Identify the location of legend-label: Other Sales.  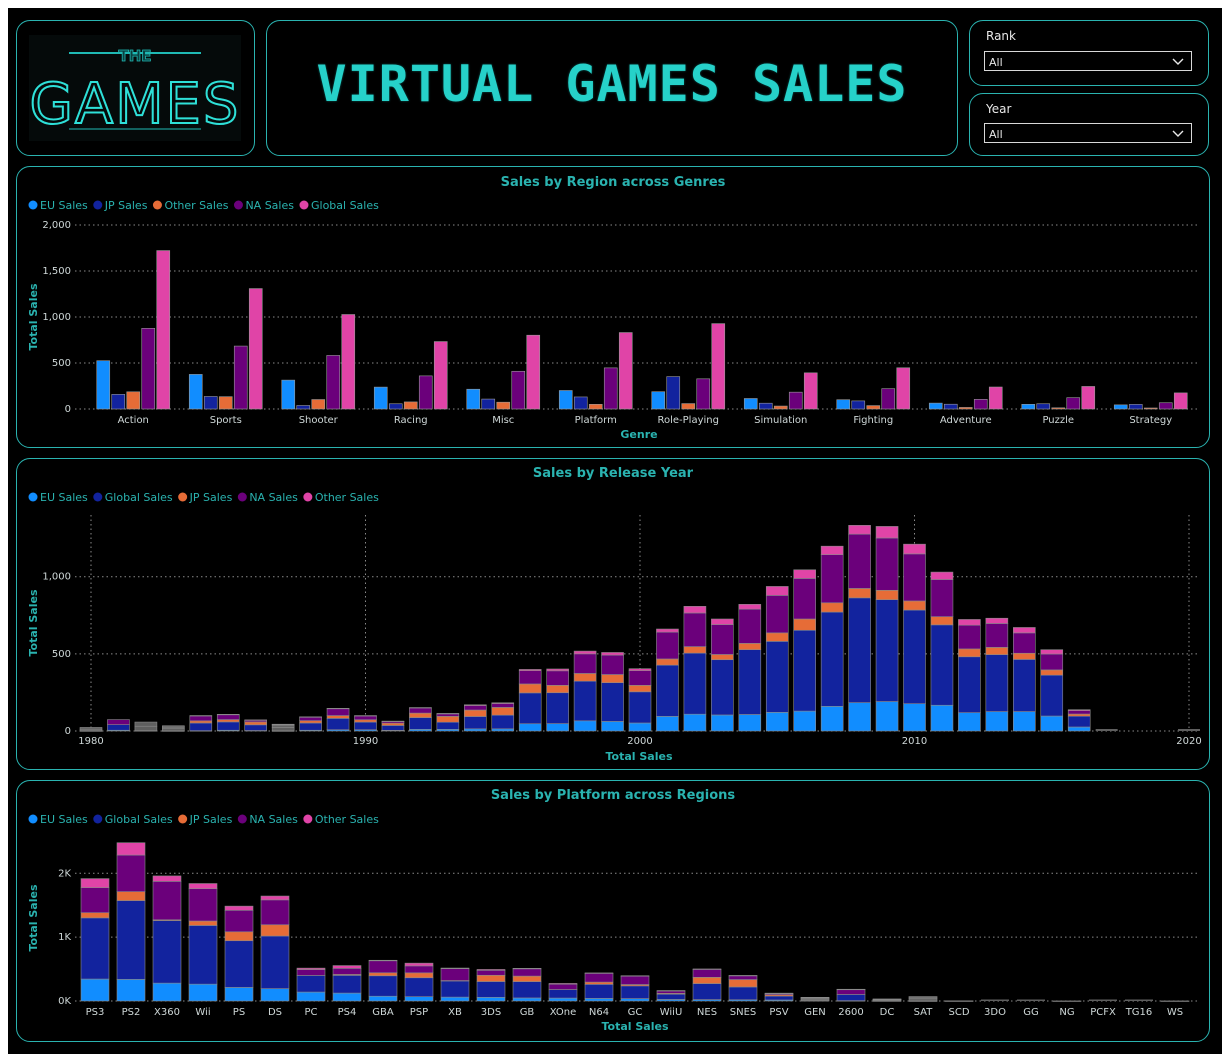
(347, 819).